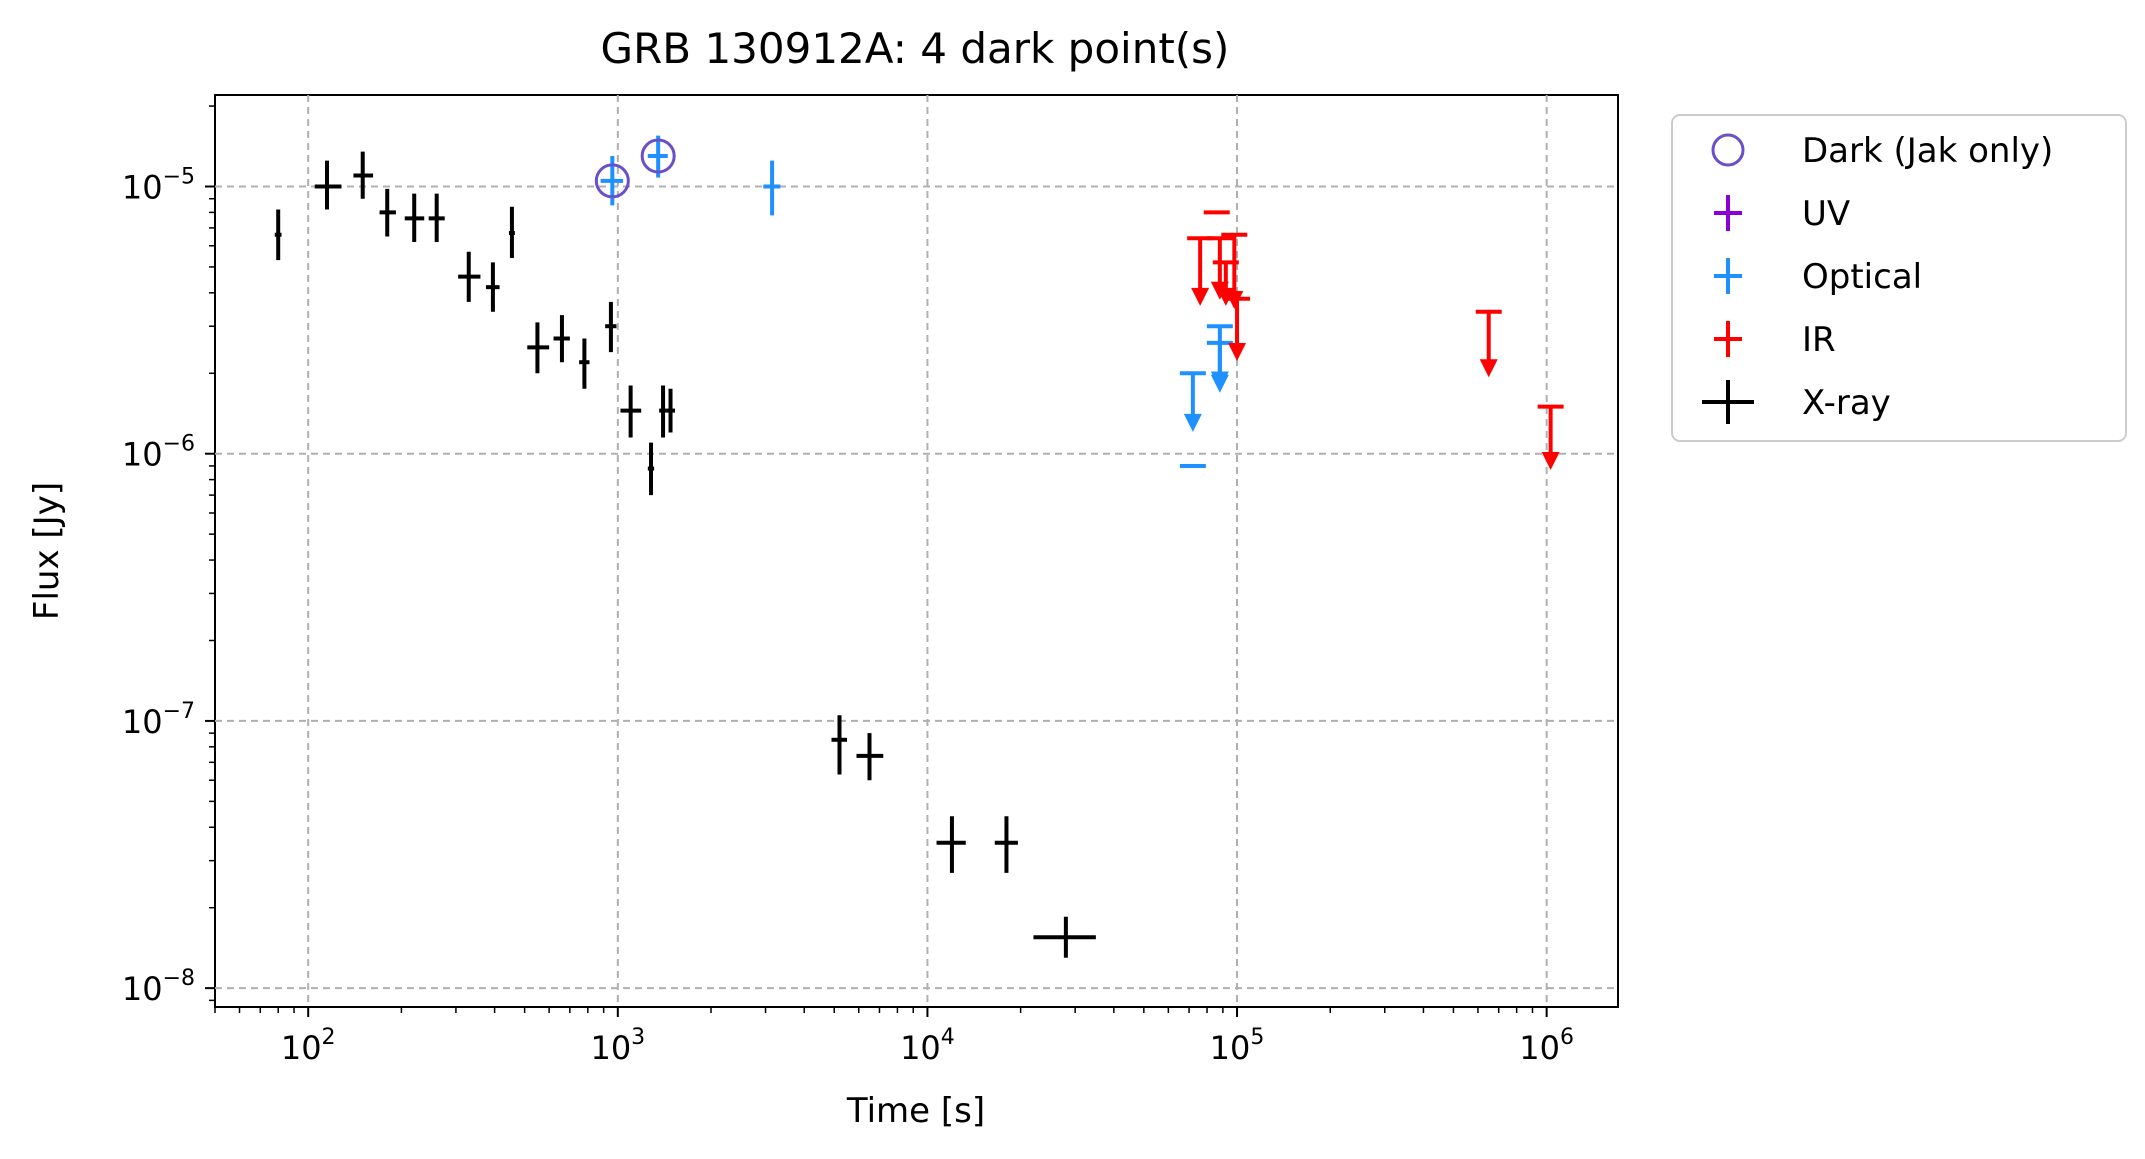 The width and height of the screenshot is (2145, 1159). Describe the element at coordinates (1775, 340) in the screenshot. I see `legend-entry: IR` at that location.